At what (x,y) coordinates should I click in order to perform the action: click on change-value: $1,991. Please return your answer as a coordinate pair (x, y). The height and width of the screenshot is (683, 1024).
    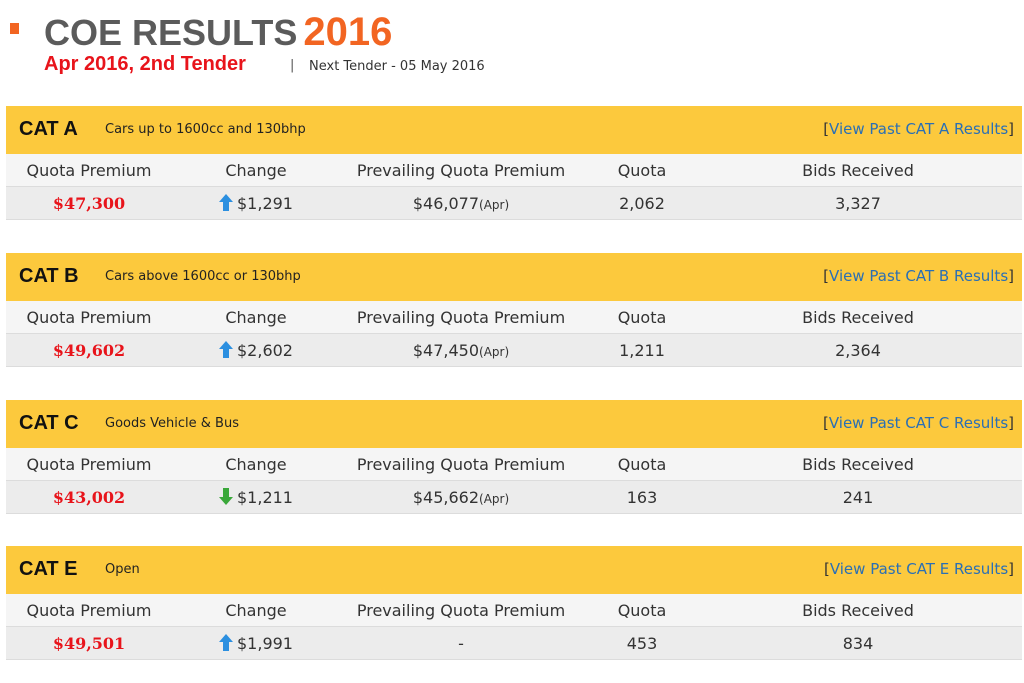
    Looking at the image, I should click on (265, 643).